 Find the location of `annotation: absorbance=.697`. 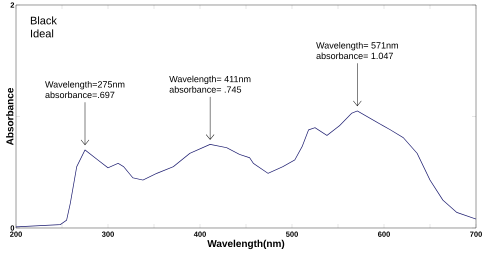

annotation: absorbance=.697 is located at coordinates (79, 94).